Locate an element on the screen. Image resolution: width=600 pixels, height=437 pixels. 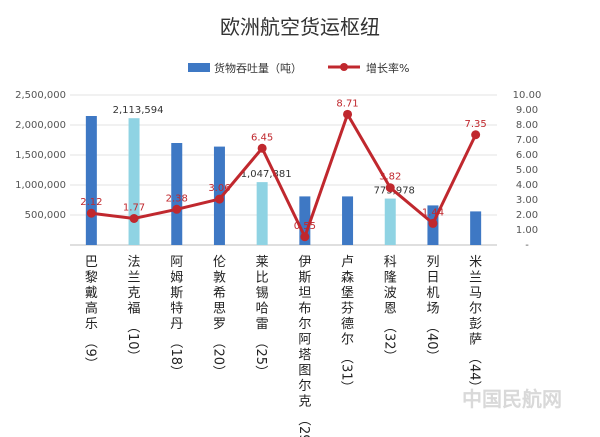
y-right-tick-label: 3.00 is located at coordinates (527, 200).